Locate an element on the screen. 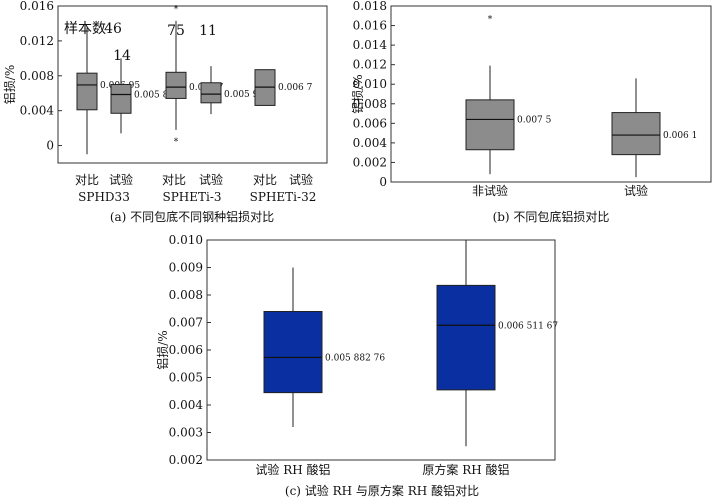  chart-b-ytick-label: 0.018 is located at coordinates (370, 6).